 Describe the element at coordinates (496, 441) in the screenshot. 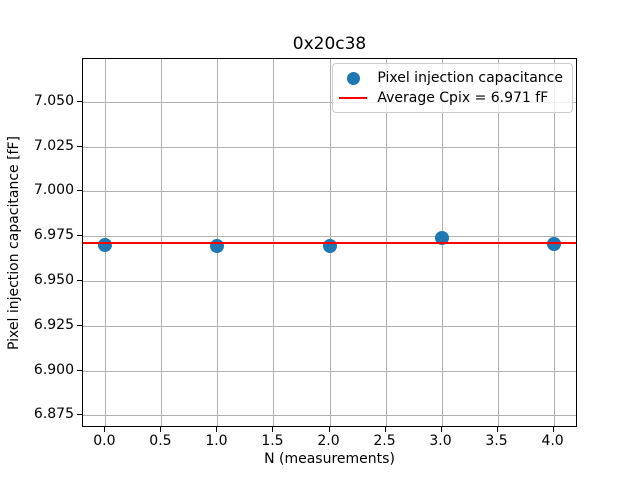

I see `x-tick-label: 3.5` at that location.